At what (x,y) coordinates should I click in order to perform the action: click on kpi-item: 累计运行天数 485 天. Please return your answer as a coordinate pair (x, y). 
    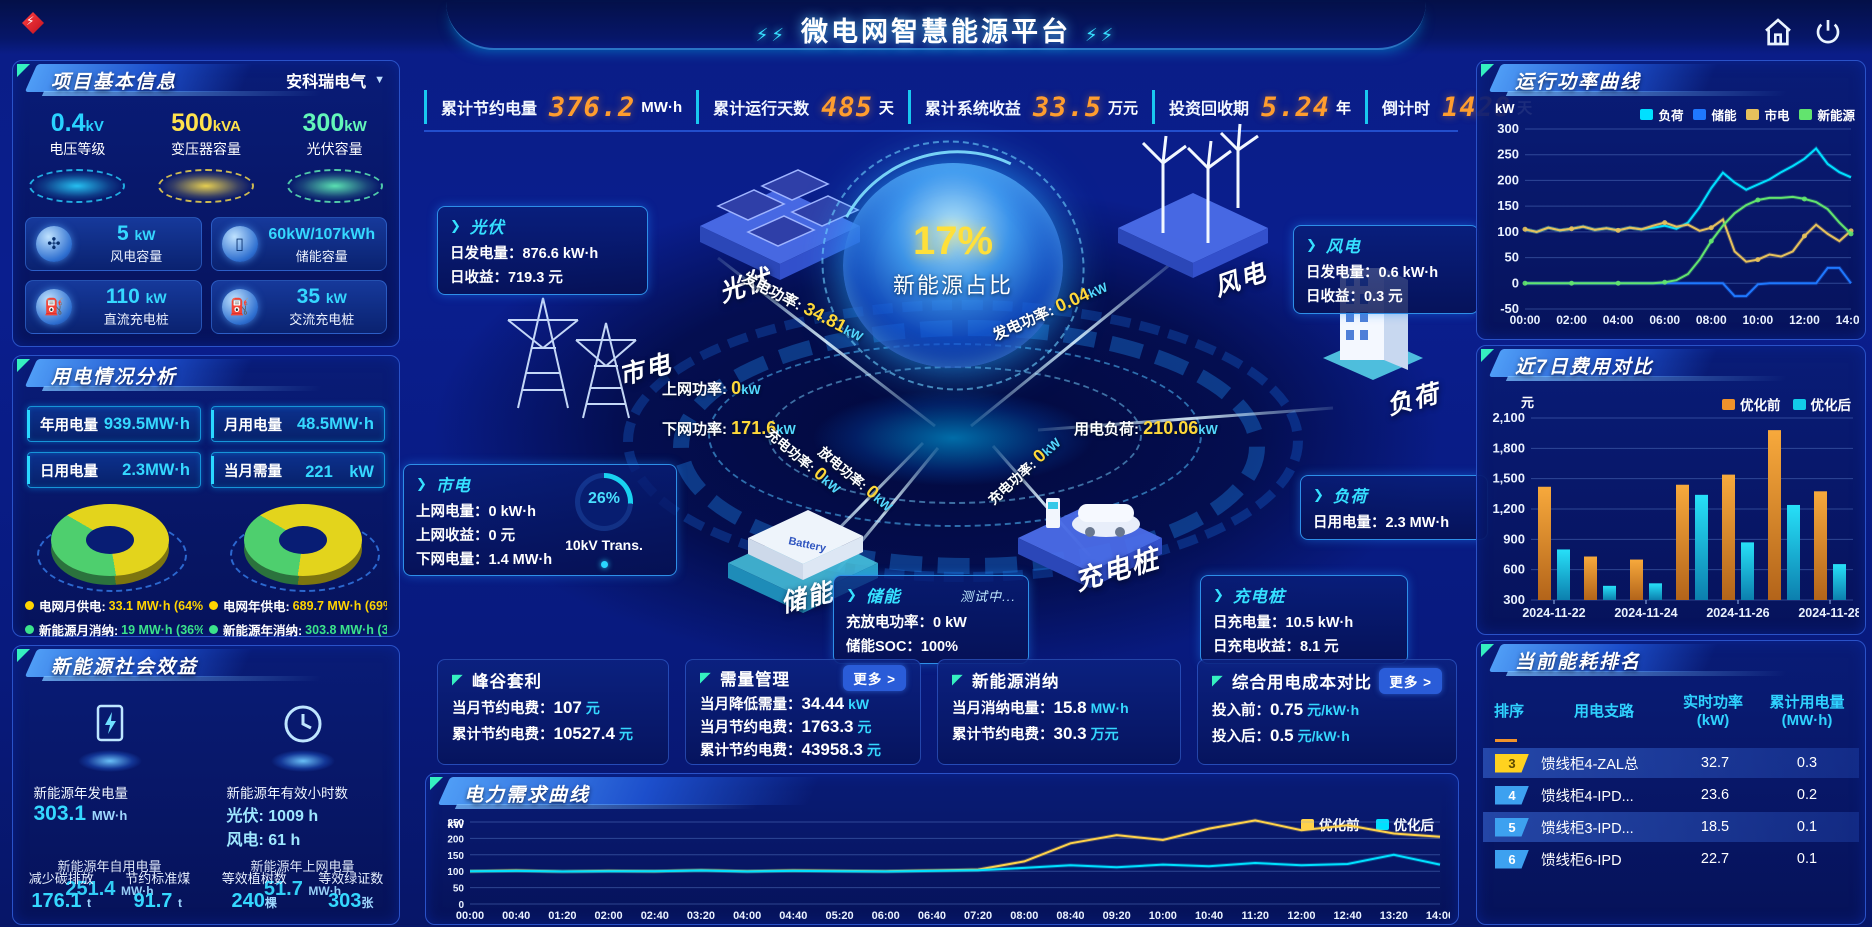
    Looking at the image, I should click on (802, 107).